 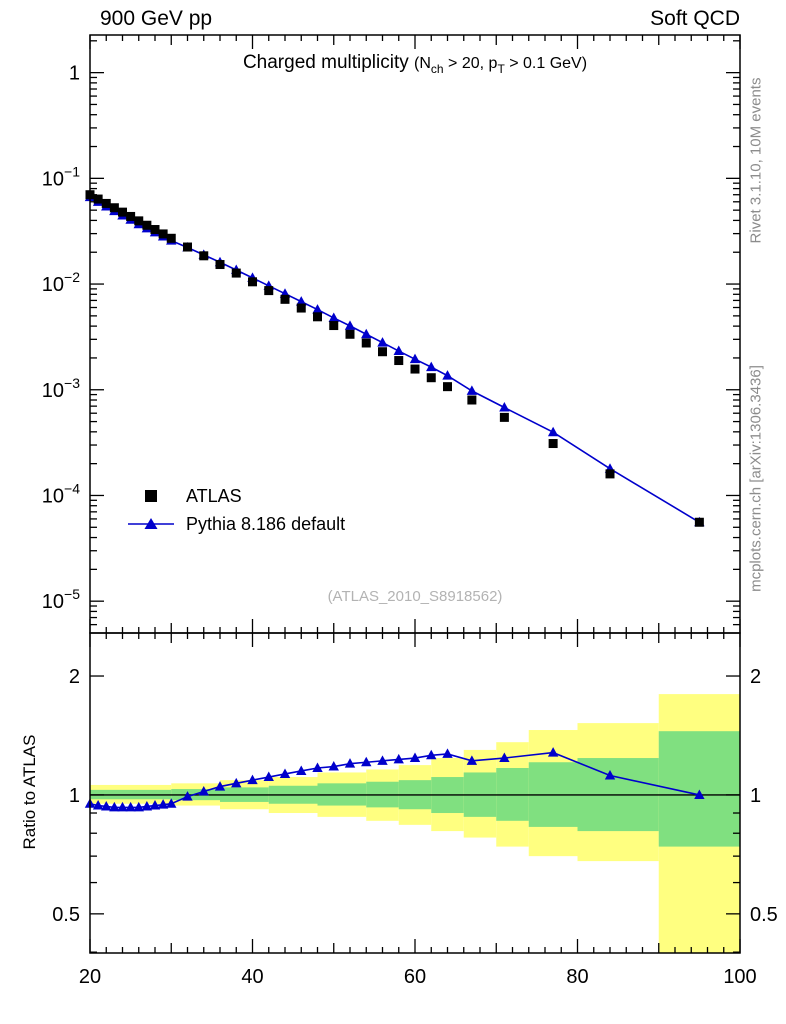 What do you see at coordinates (151, 524) in the screenshot?
I see `pythia-marker-icon` at bounding box center [151, 524].